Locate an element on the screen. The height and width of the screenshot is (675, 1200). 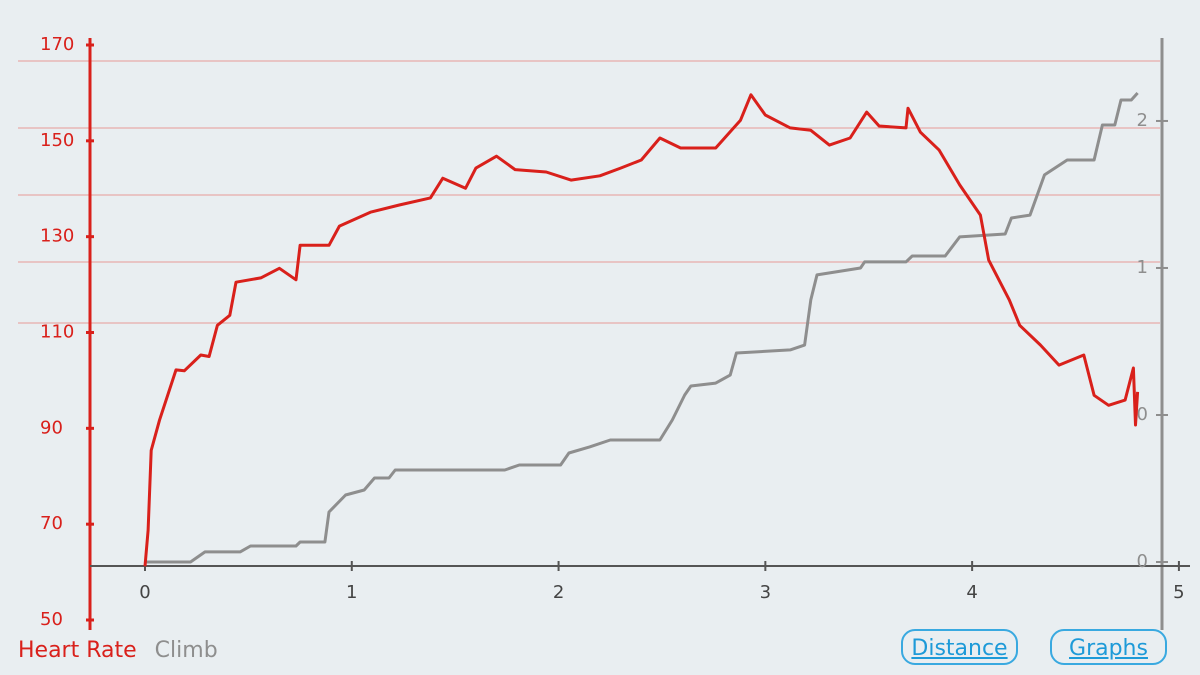
y-tick-label: 90 is located at coordinates (51, 427).